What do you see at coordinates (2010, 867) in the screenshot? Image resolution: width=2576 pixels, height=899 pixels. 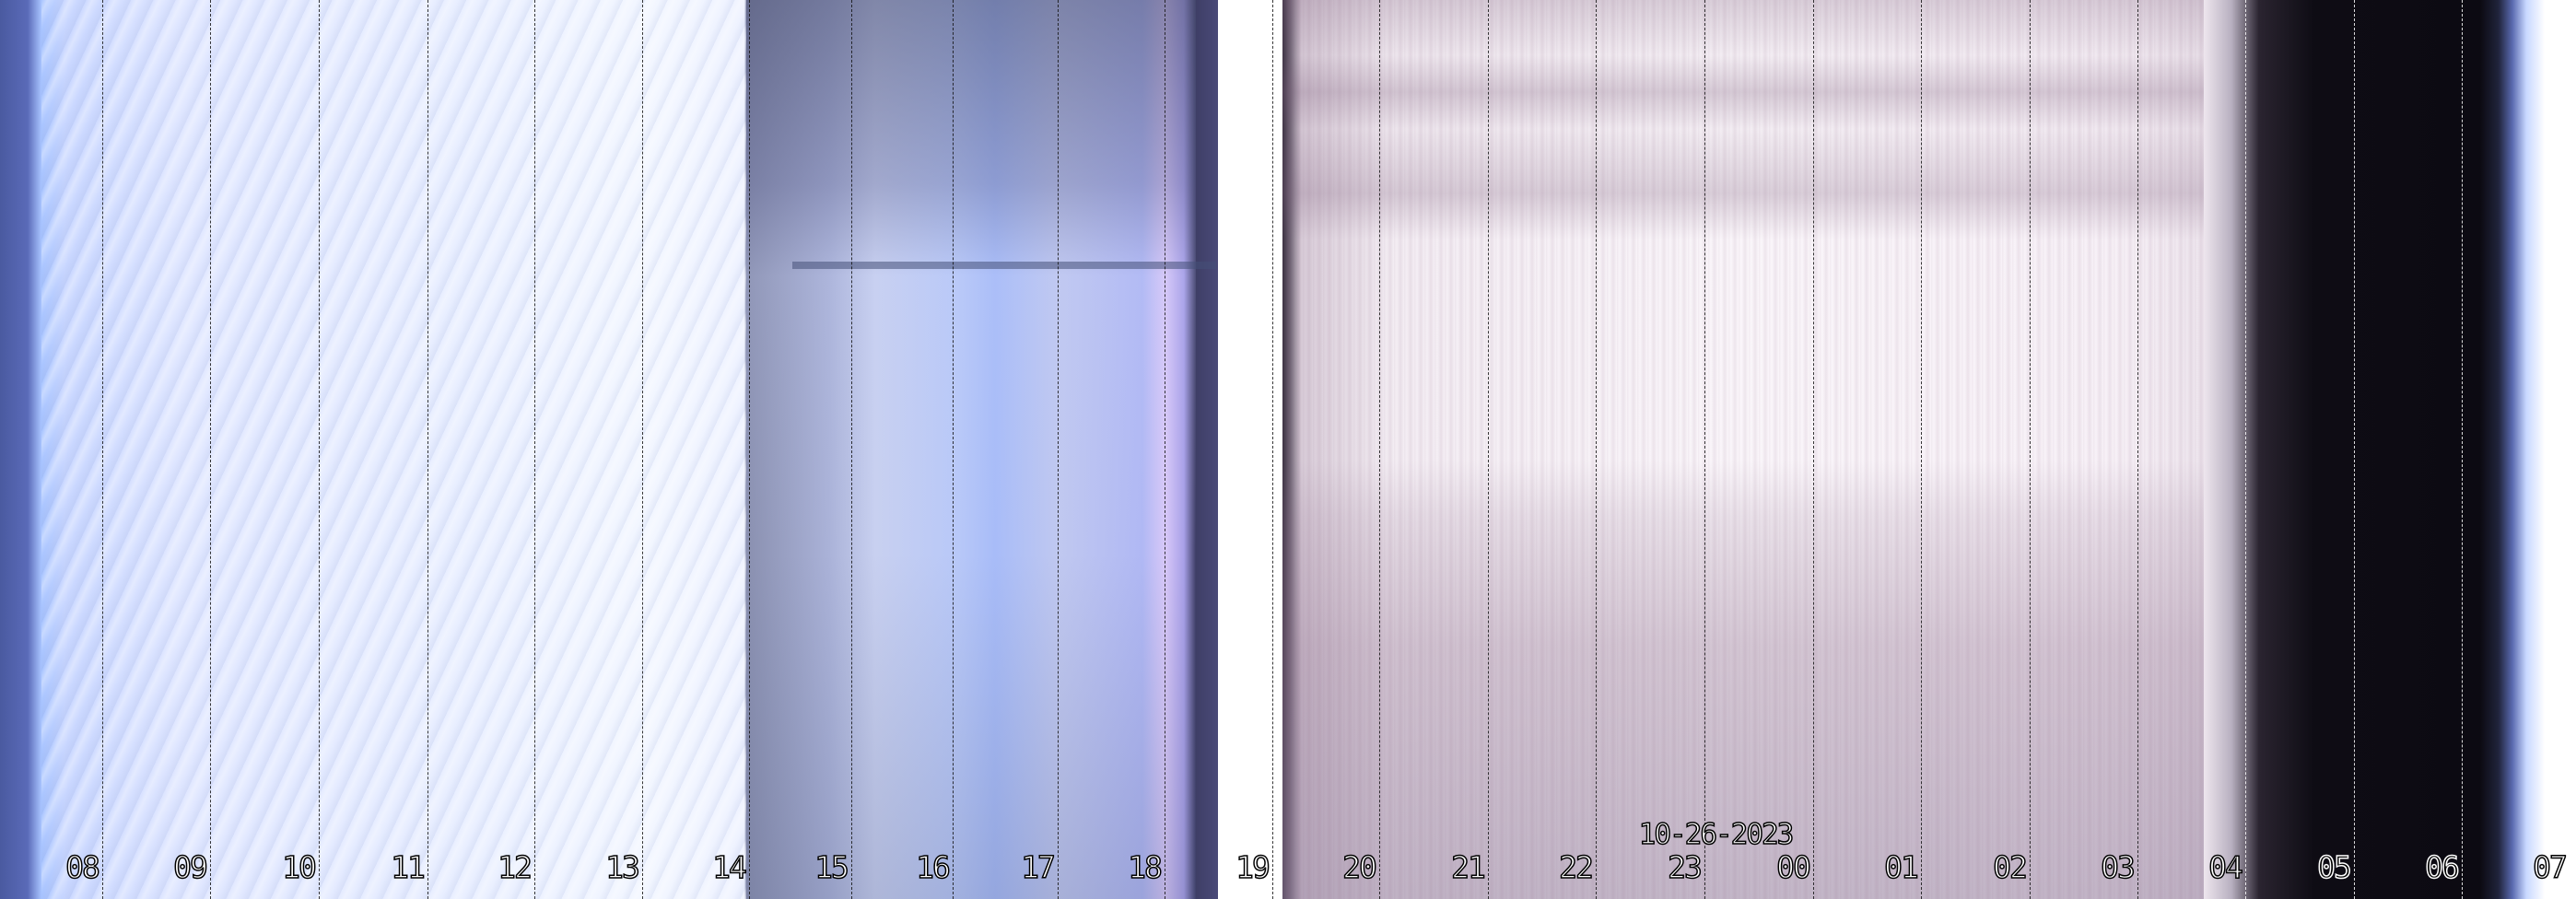 I see `hour-label: 02` at bounding box center [2010, 867].